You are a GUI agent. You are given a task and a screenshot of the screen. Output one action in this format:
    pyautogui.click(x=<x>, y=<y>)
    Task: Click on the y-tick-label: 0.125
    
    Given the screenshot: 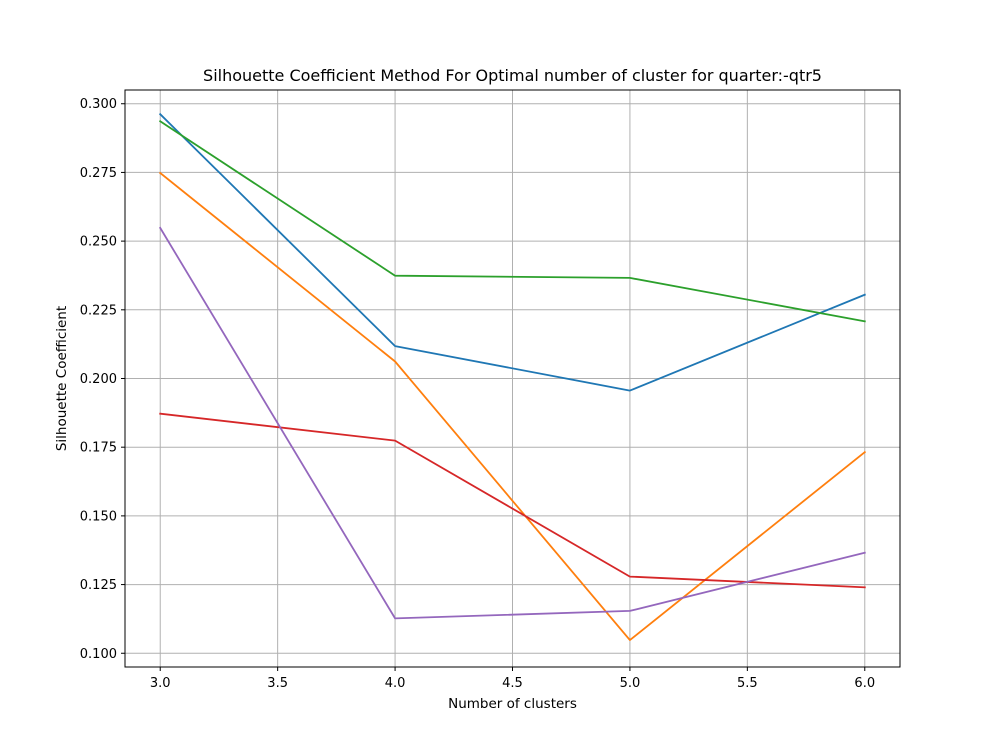 What is the action you would take?
    pyautogui.click(x=98, y=585)
    